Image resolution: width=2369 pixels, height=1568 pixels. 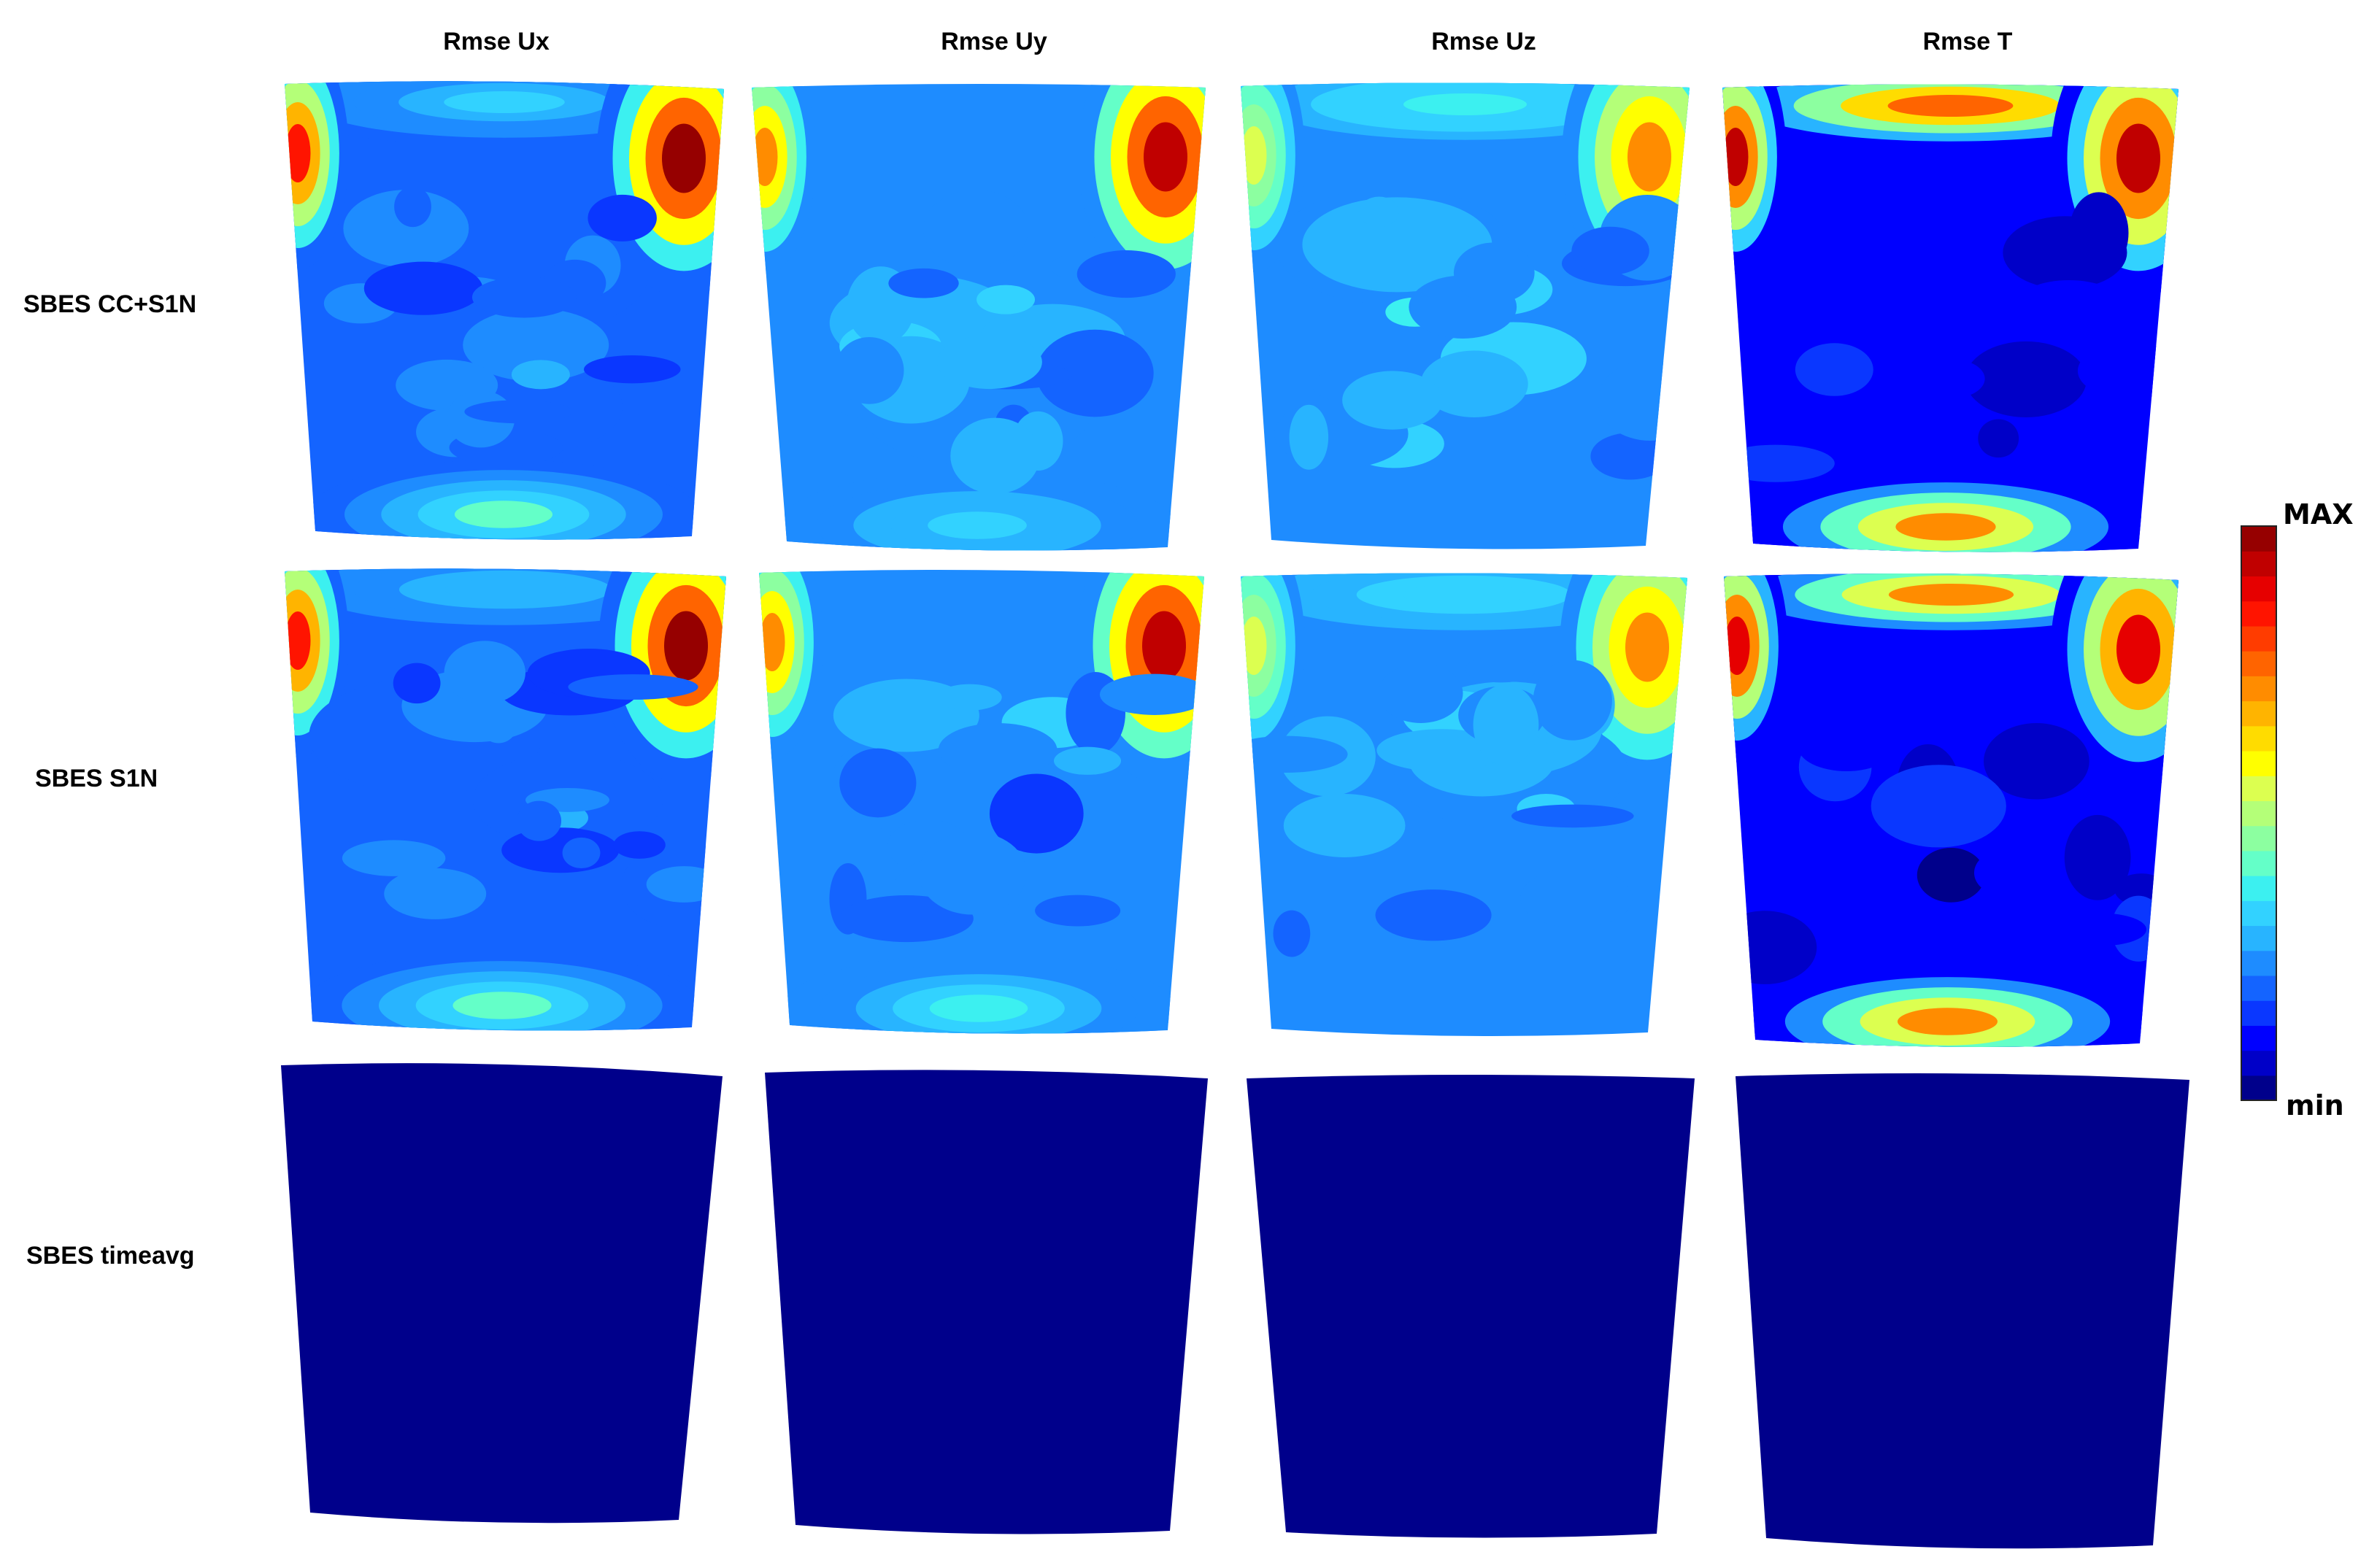 I want to click on column-title-ux: Rmse Ux, so click(x=496, y=41).